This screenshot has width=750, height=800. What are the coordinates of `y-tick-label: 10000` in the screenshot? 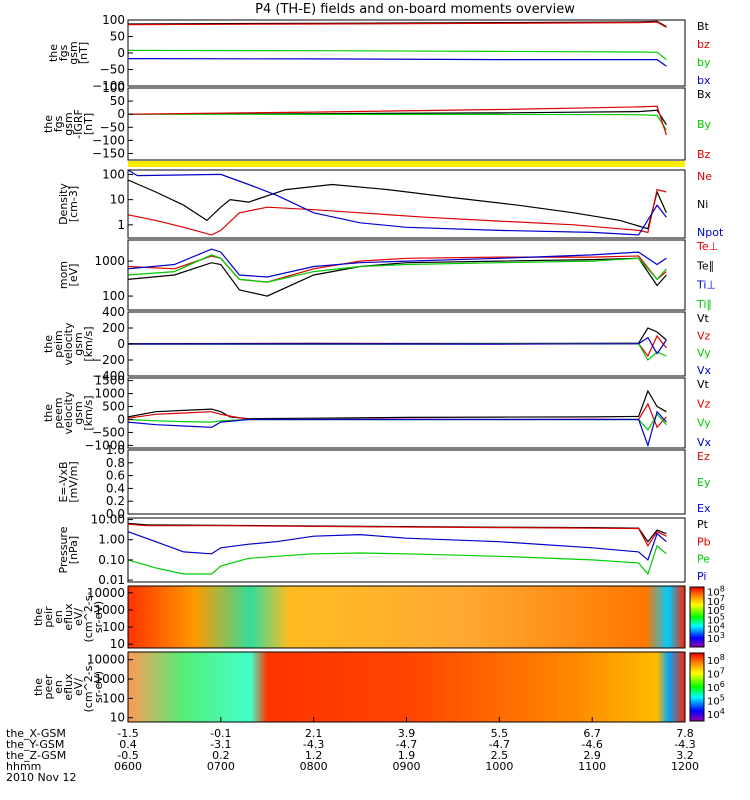 It's located at (106, 593).